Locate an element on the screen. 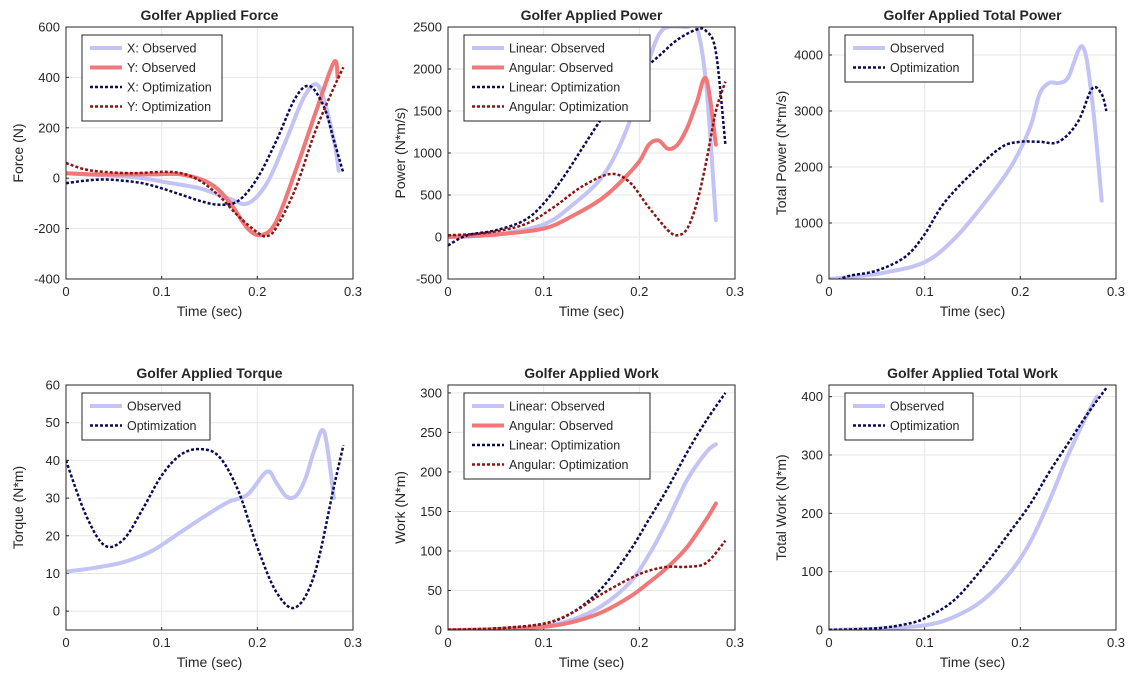 This screenshot has width=1139, height=680. chart-title: Golfer Applied Total Work is located at coordinates (972, 373).